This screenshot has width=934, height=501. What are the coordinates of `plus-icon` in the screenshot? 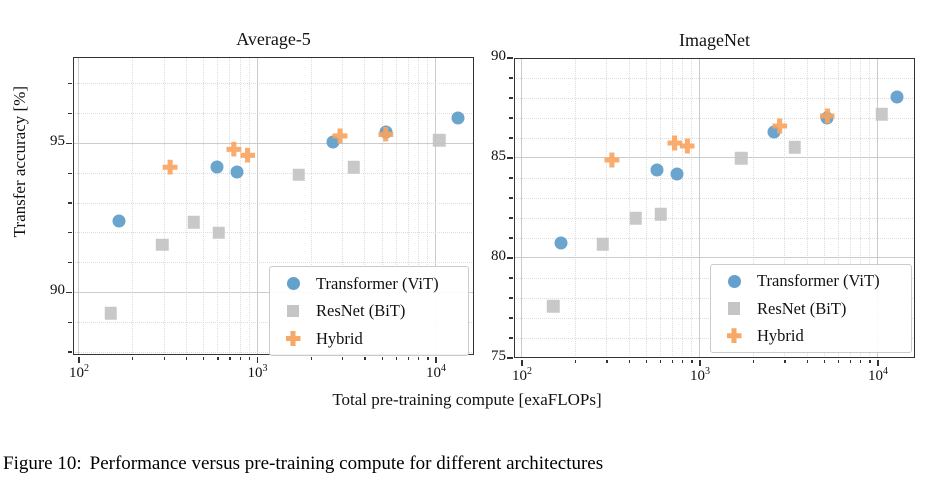 It's located at (734, 336).